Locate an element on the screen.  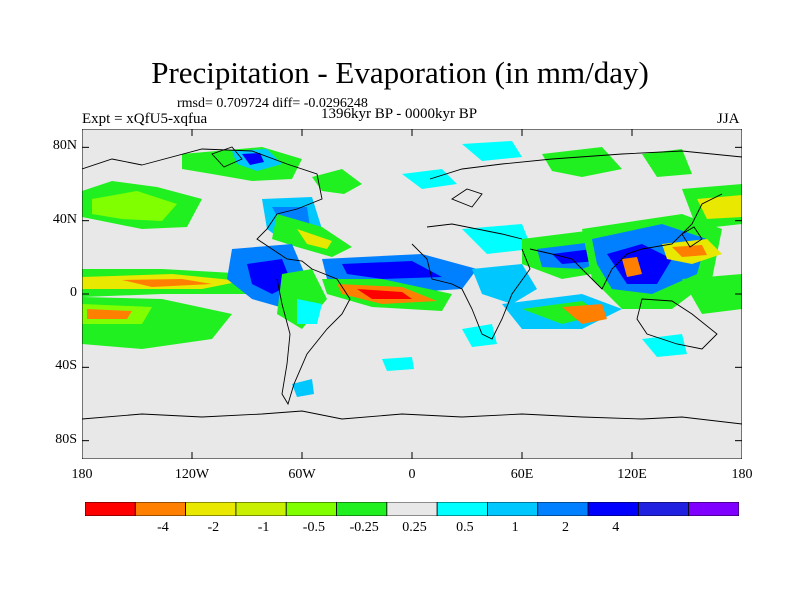
plot-title: Precipitation - Evaporation (in mm/day) is located at coordinates (400, 72).